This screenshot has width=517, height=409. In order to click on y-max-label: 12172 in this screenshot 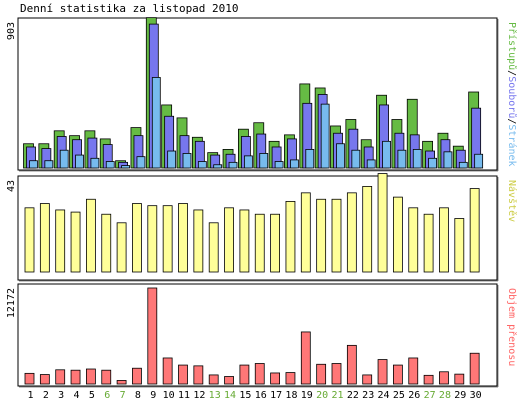, I will do `click(11, 303)`.